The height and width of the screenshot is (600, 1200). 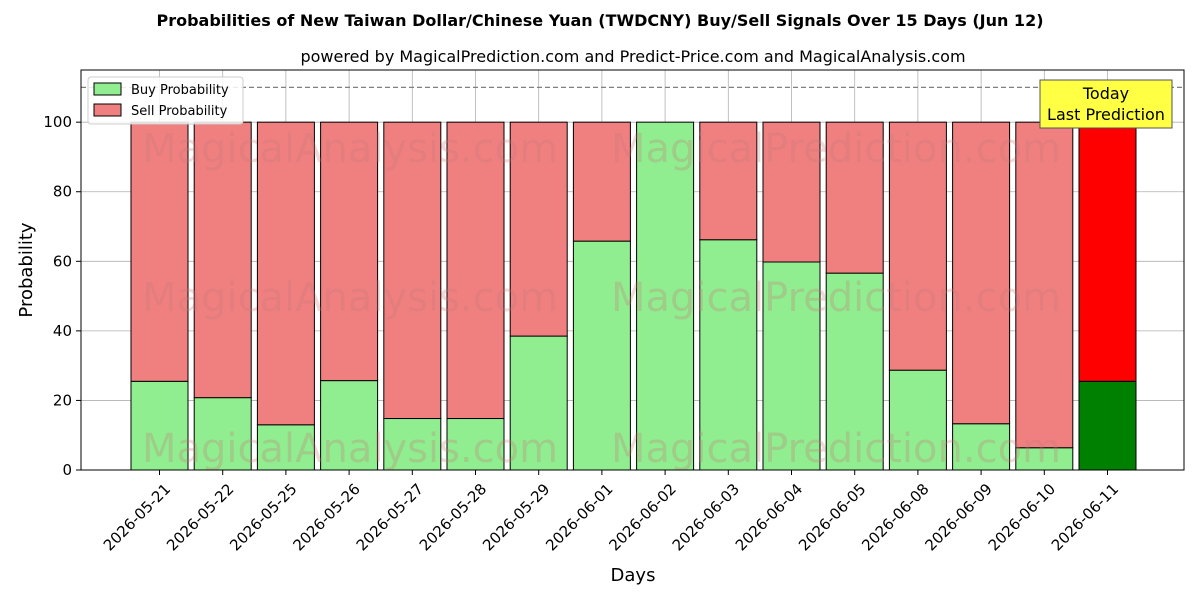 I want to click on today-annotation-line2: Last Prediction, so click(x=1106, y=114).